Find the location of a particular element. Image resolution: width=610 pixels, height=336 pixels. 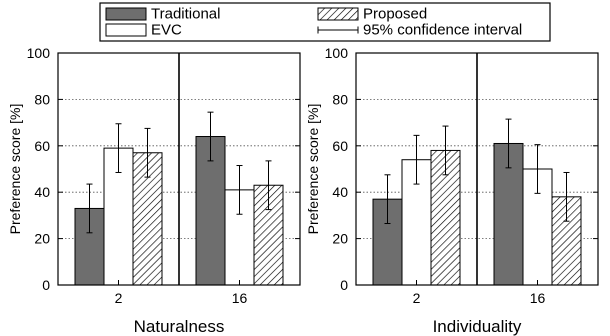

legend-label-traditional: Traditional is located at coordinates (185, 14).